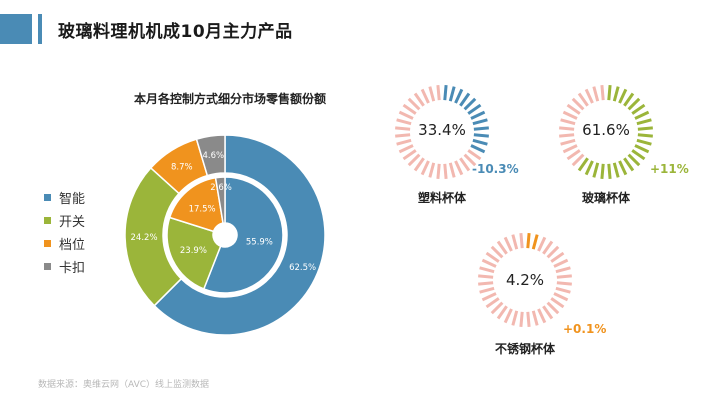 The height and width of the screenshot is (405, 720). Describe the element at coordinates (302, 268) in the screenshot. I see `outer-label-smart: 62.5%` at that location.